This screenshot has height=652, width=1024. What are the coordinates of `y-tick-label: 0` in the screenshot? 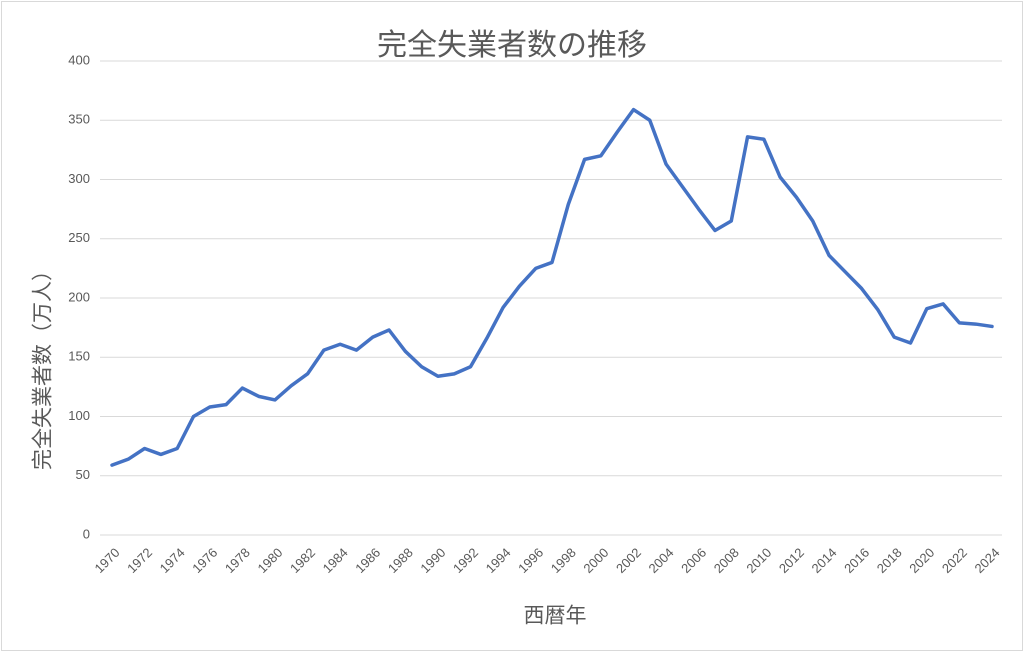 It's located at (86, 533).